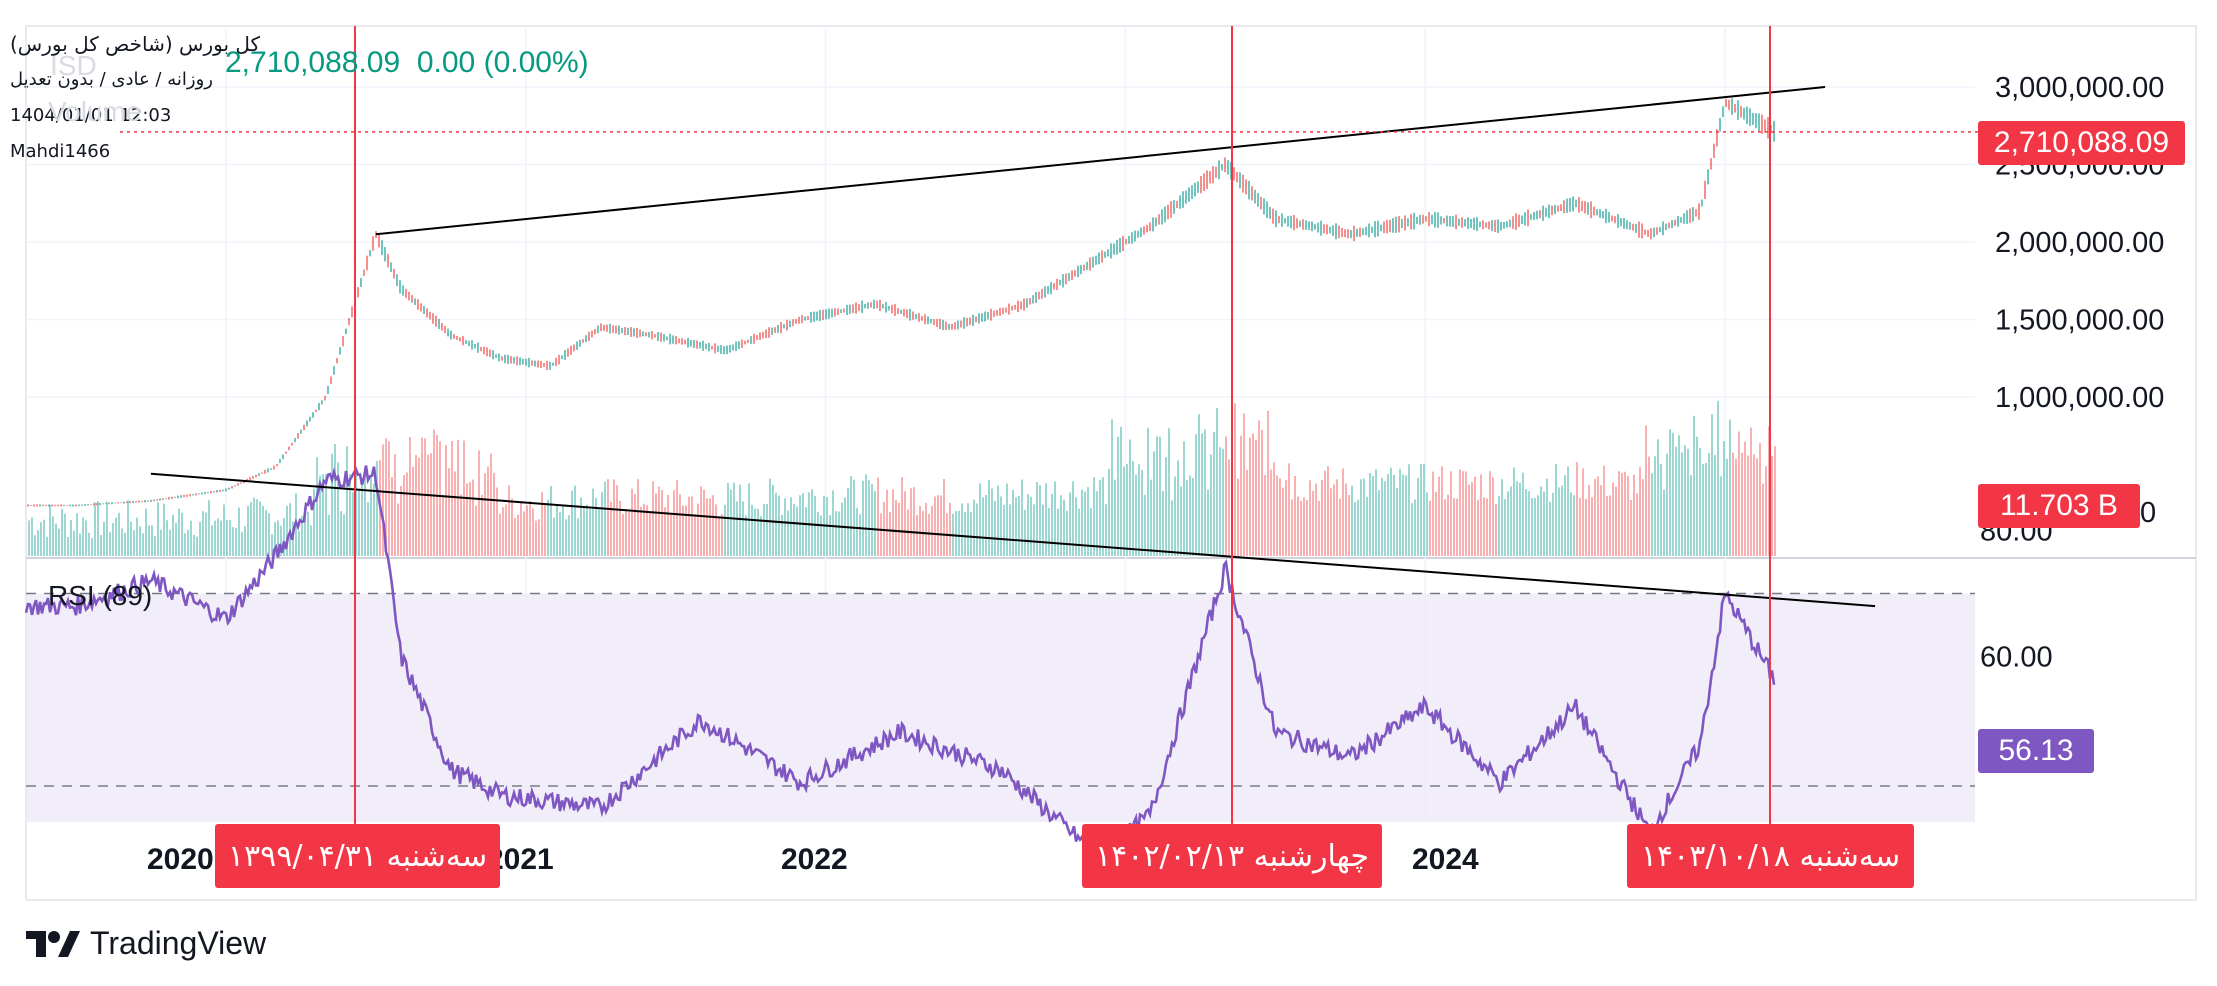 This screenshot has width=2217, height=986. Describe the element at coordinates (146, 943) in the screenshot. I see `tradingview-brand: TradingView` at that location.